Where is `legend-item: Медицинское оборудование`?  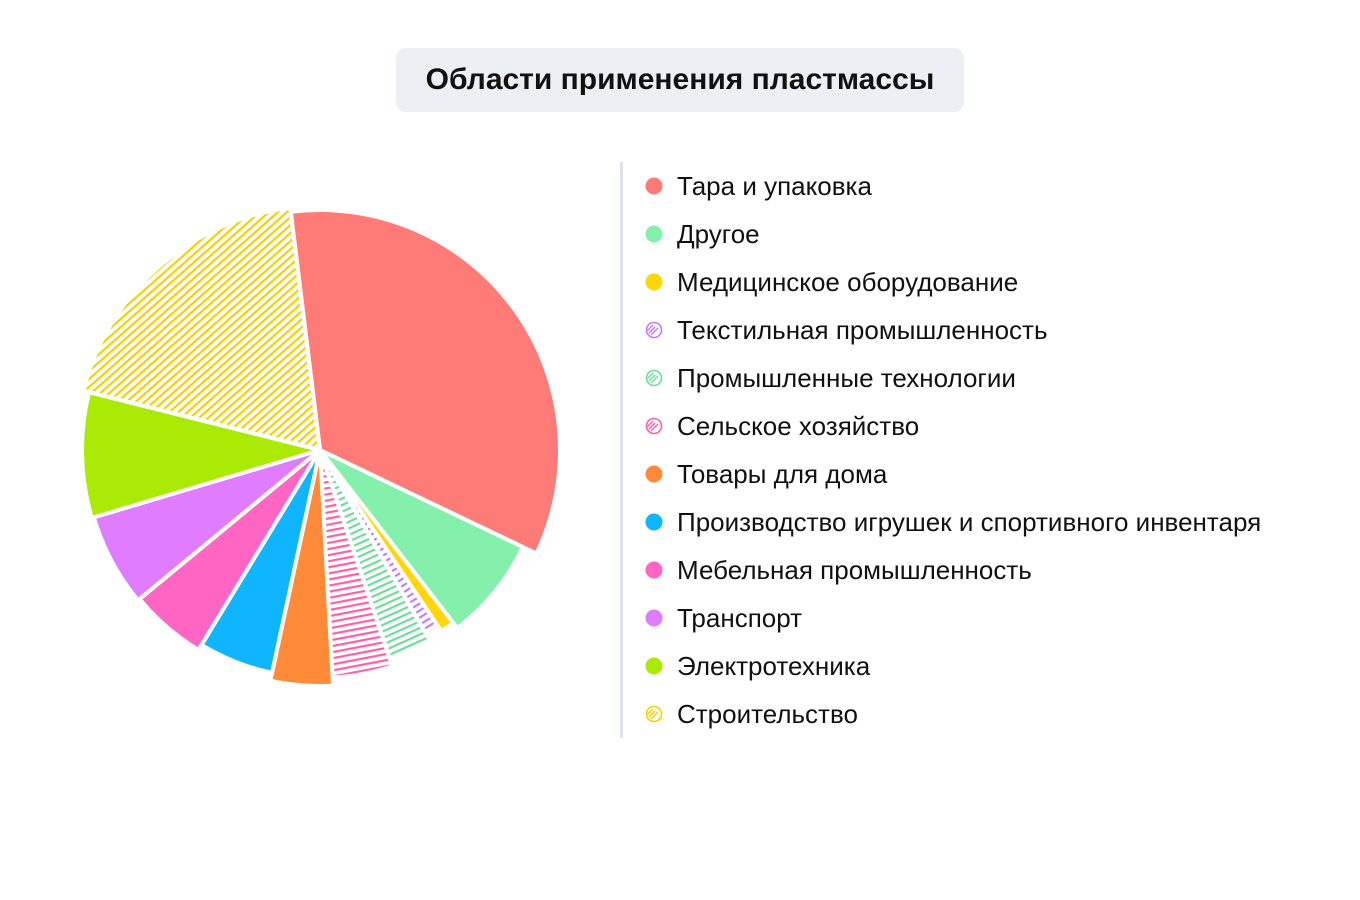
legend-item: Медицинское оборудование is located at coordinates (997, 282).